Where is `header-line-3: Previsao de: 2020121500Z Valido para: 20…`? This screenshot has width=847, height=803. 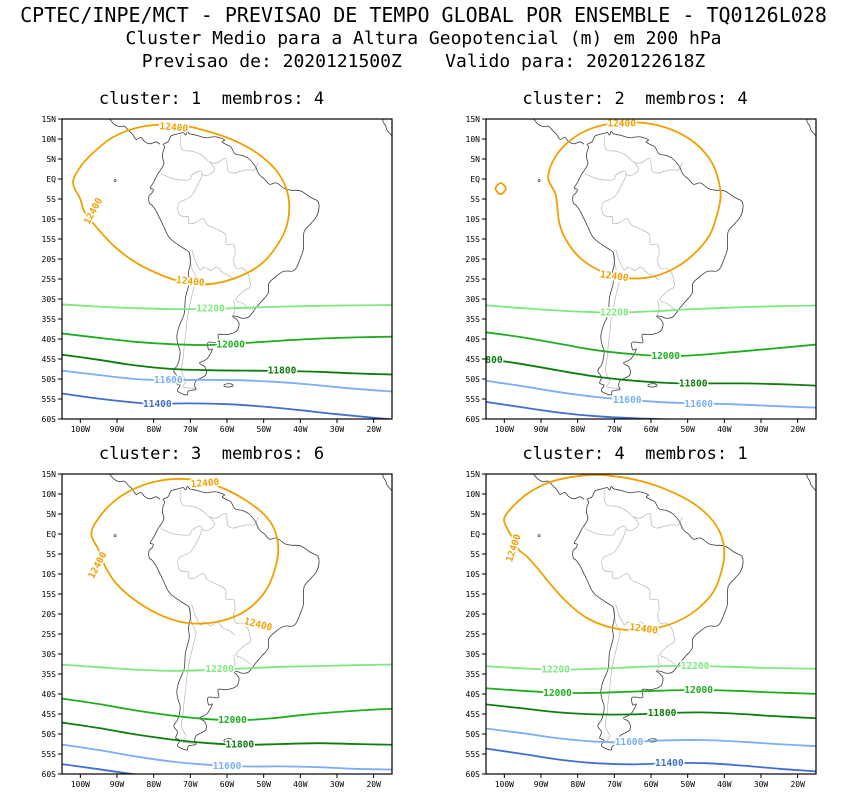
header-line-3: Previsao de: 2020121500Z Valido para: 20… is located at coordinates (423, 61).